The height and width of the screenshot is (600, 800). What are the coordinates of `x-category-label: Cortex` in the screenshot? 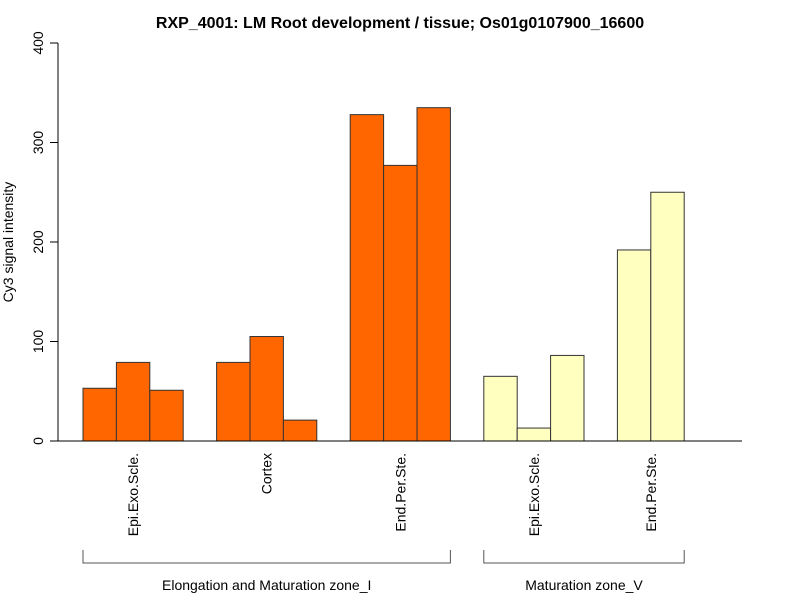 It's located at (267, 473).